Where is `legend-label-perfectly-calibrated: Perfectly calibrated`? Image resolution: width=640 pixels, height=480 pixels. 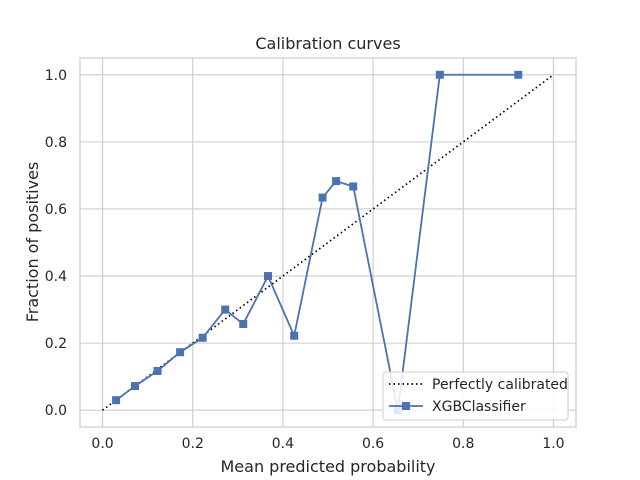 legend-label-perfectly-calibrated: Perfectly calibrated is located at coordinates (500, 385).